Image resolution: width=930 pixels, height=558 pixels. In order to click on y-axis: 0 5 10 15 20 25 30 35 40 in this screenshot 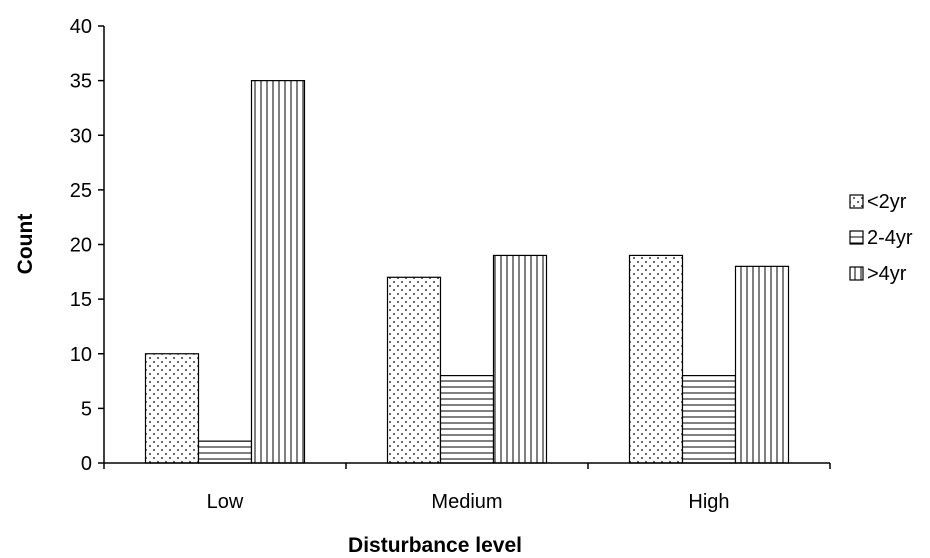, I will do `click(87, 245)`.